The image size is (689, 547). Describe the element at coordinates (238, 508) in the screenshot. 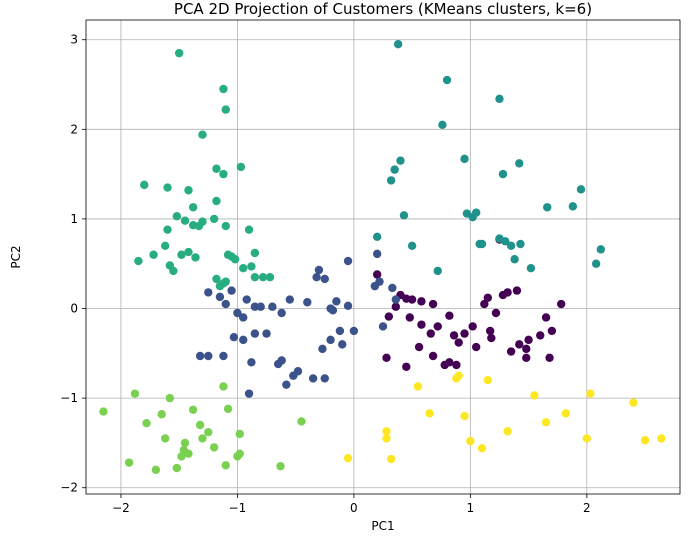

I see `x-tick-label: −1` at that location.